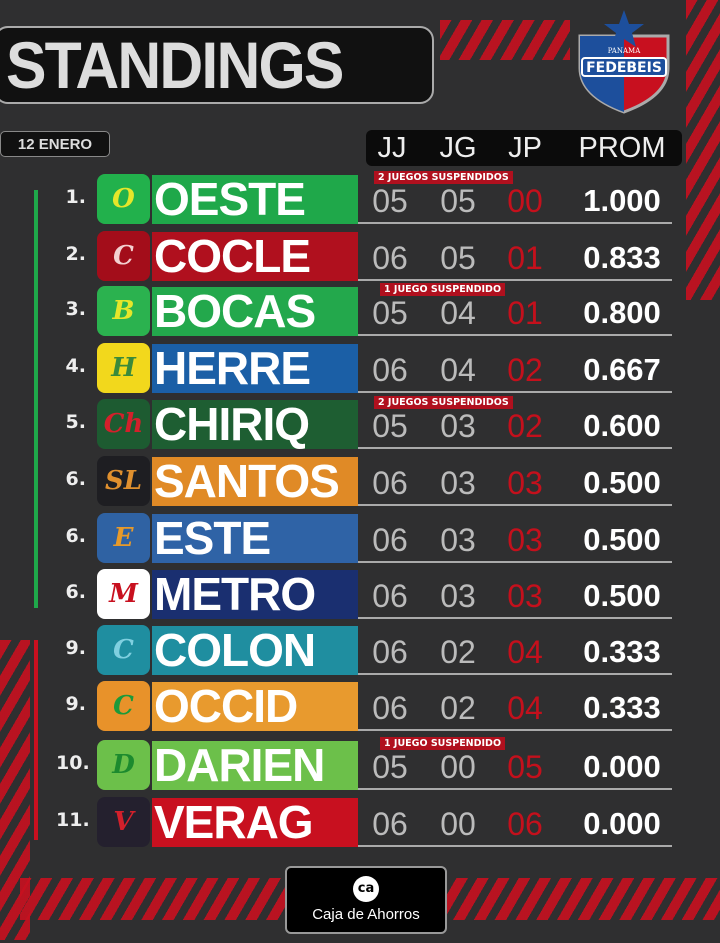  Describe the element at coordinates (255, 424) in the screenshot. I see `team-name: CHIRIQ` at that location.